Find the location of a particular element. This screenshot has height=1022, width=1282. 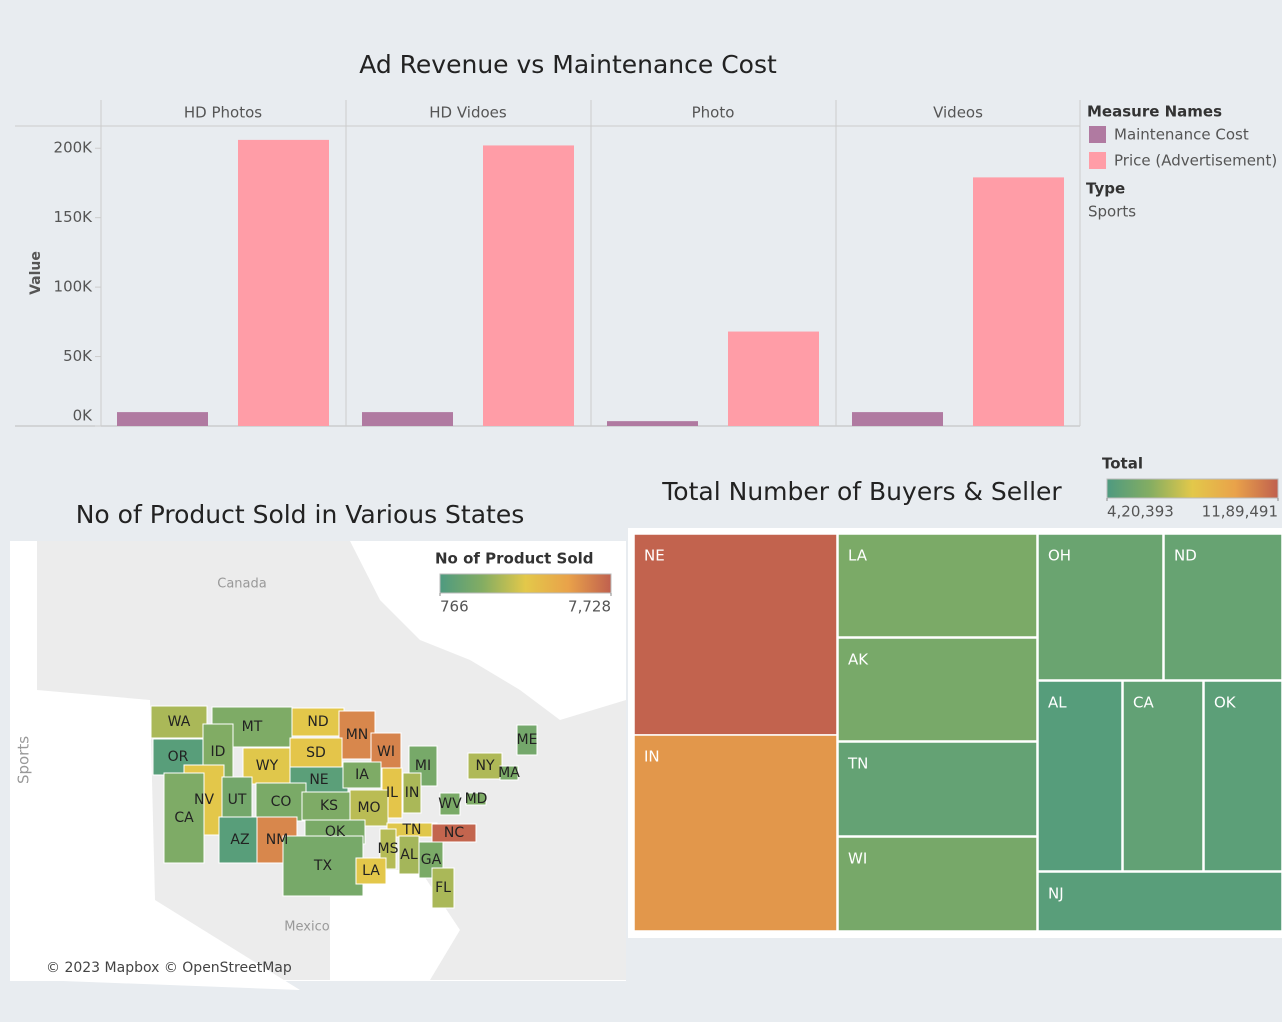

treemap-label: AK is located at coordinates (858, 660).